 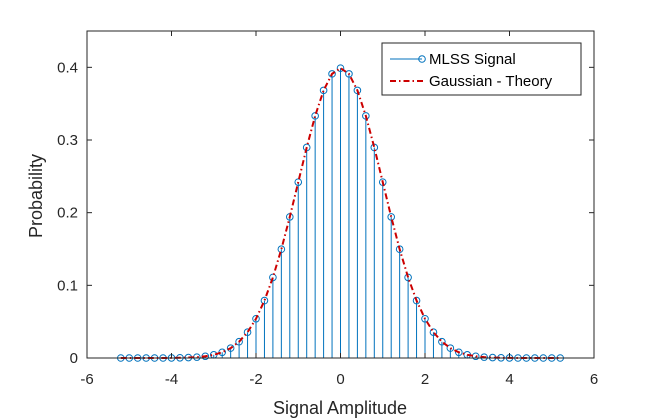 What do you see at coordinates (509, 379) in the screenshot?
I see `x-tick-label: 4` at bounding box center [509, 379].